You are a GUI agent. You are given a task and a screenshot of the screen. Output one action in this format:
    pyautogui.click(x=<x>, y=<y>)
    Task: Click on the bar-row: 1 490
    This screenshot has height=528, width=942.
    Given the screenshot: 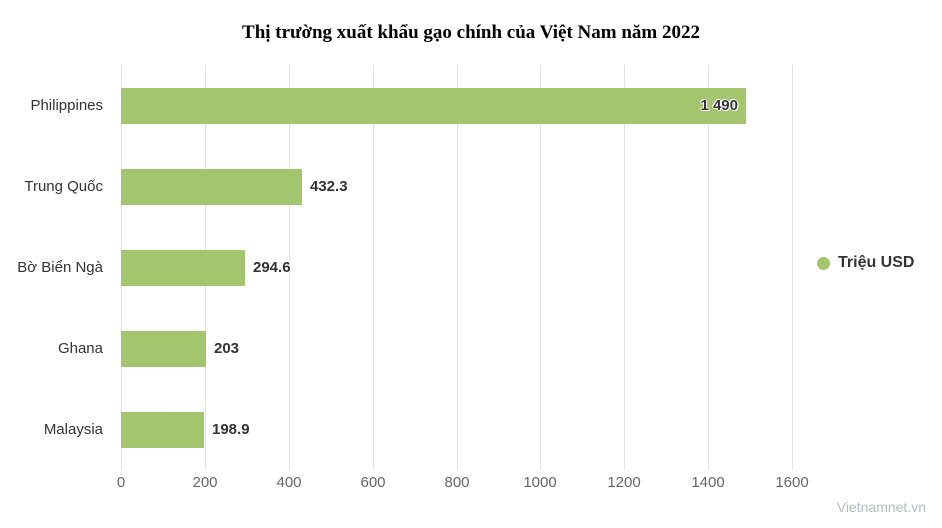 What is the action you would take?
    pyautogui.click(x=471, y=106)
    